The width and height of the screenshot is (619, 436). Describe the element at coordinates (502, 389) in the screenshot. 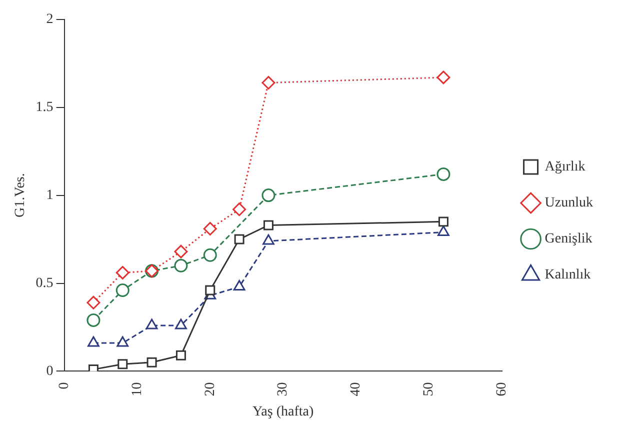

I see `x-tick-label: 60` at that location.